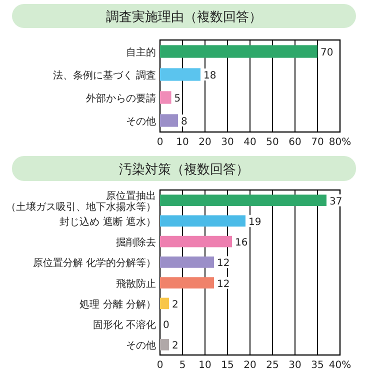 The width and height of the screenshot is (368, 376). Describe the element at coordinates (136, 242) in the screenshot. I see `y-tick-label: 掘削除去` at that location.